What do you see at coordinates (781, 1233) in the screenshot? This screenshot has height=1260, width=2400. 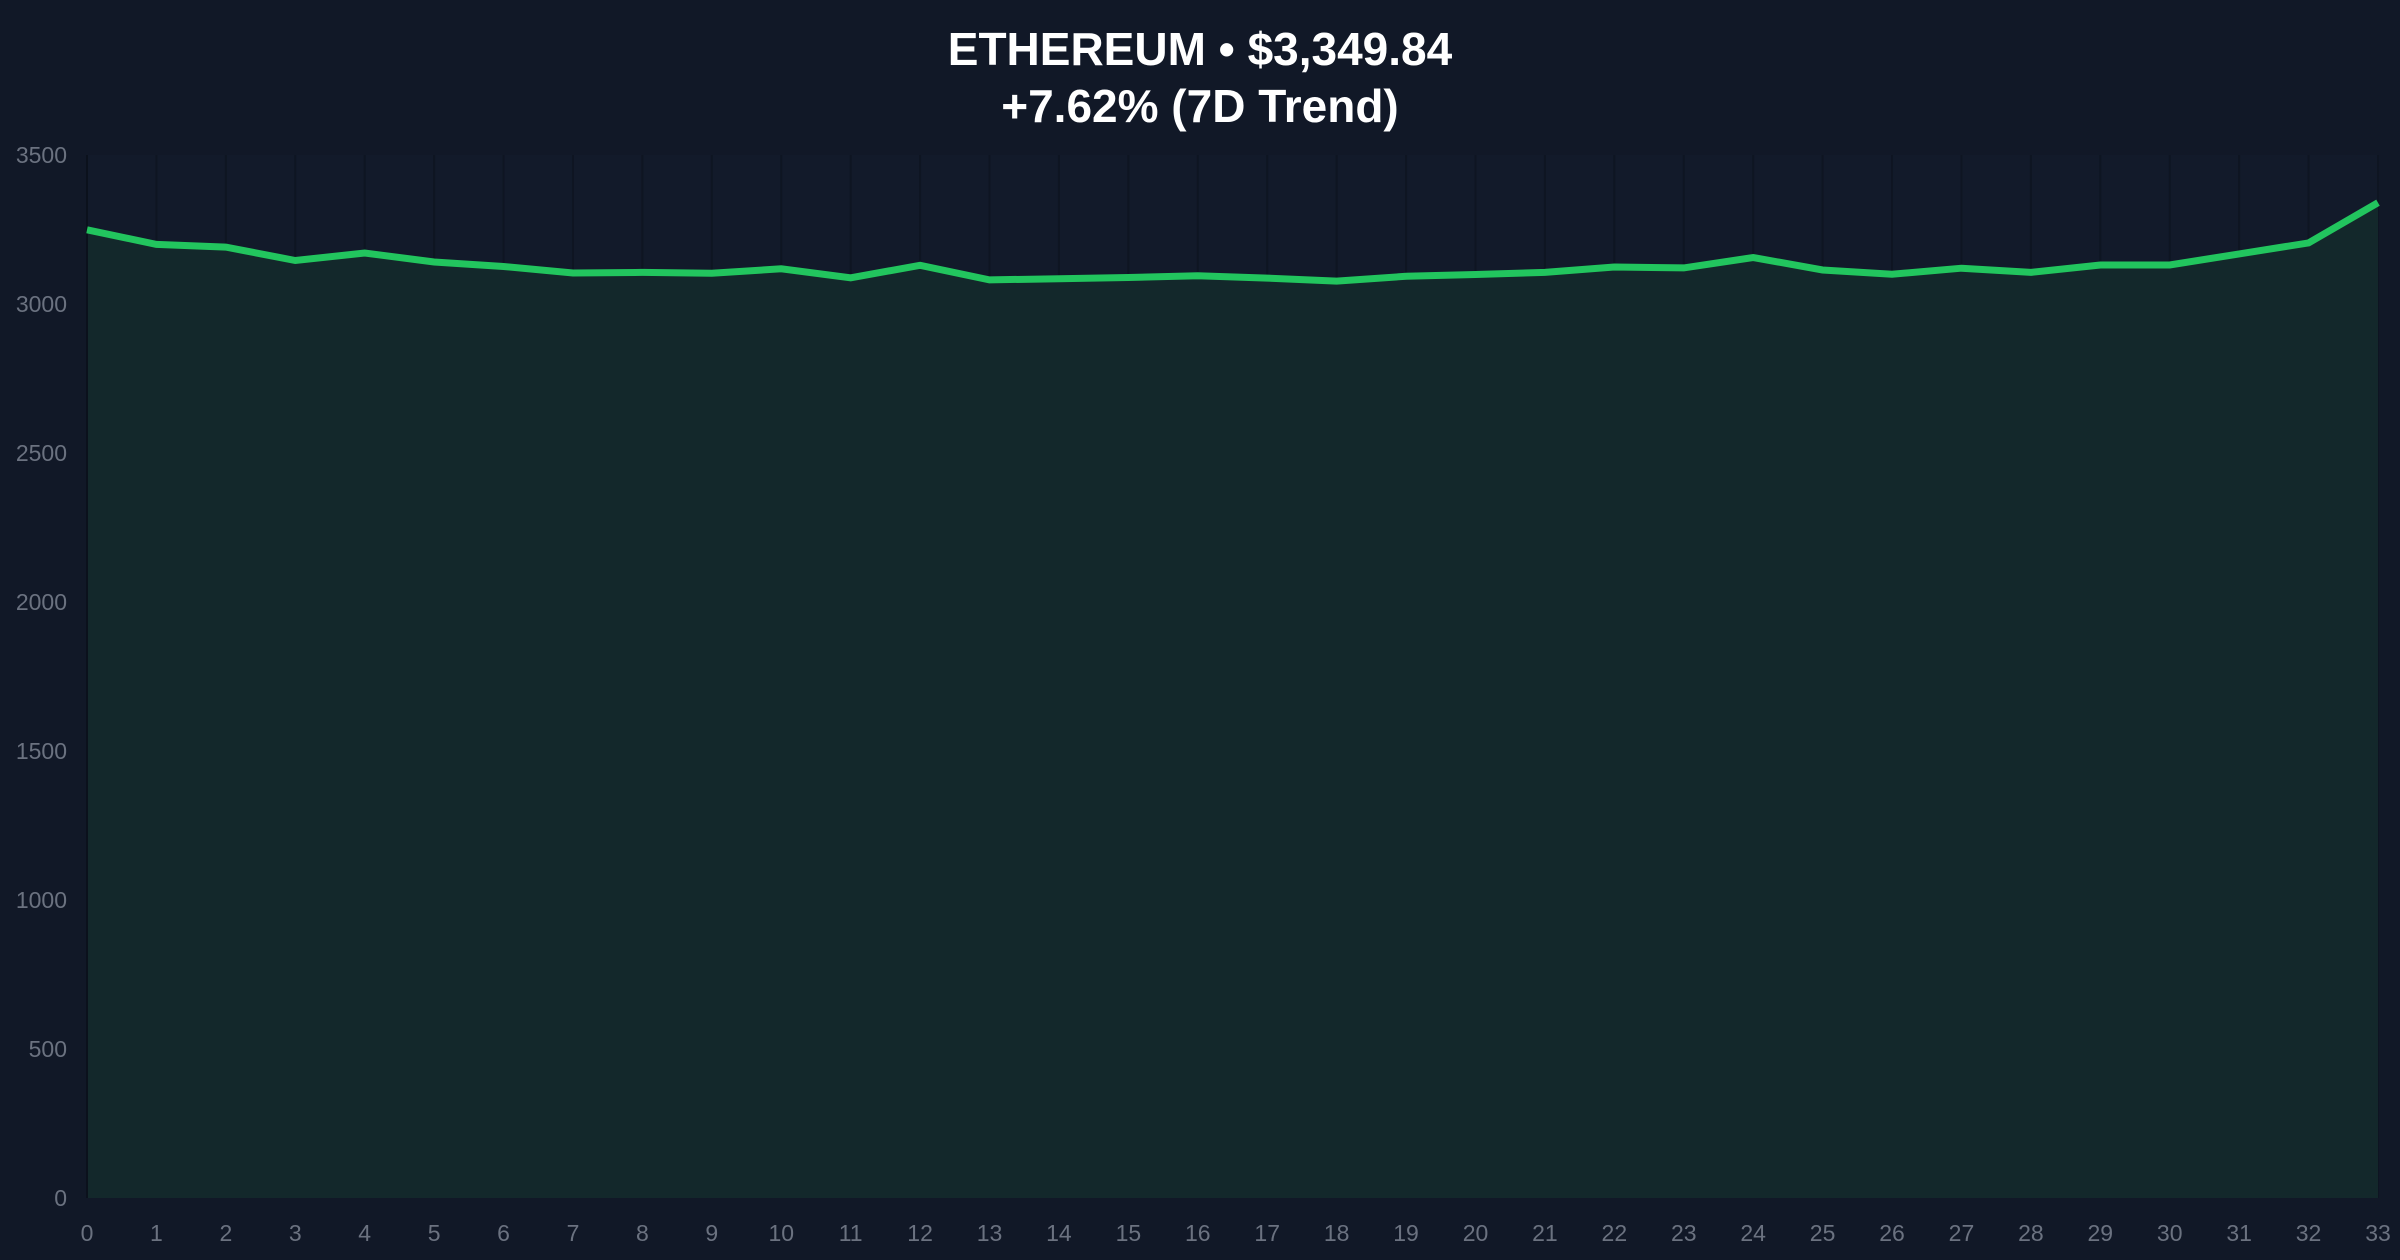 I see `x-tick-label: 10` at bounding box center [781, 1233].